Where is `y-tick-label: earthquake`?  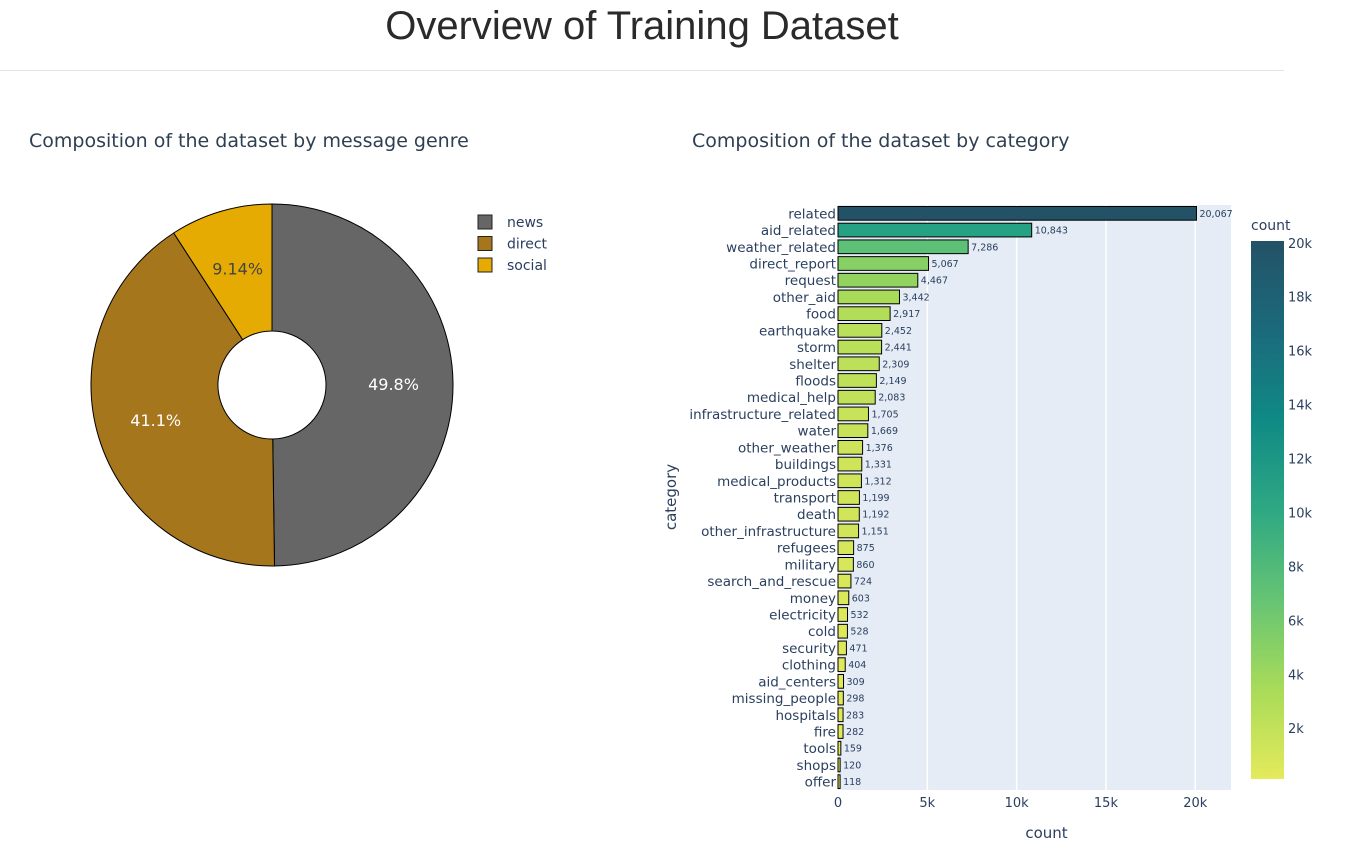
y-tick-label: earthquake is located at coordinates (797, 331).